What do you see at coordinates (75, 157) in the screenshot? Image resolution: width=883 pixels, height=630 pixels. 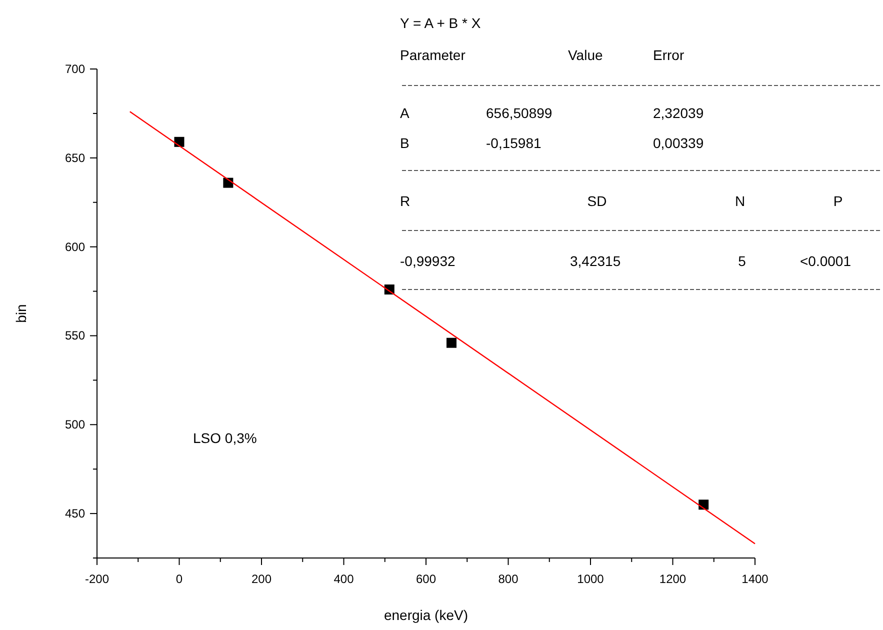 I see `y-tick-label: 650` at bounding box center [75, 157].